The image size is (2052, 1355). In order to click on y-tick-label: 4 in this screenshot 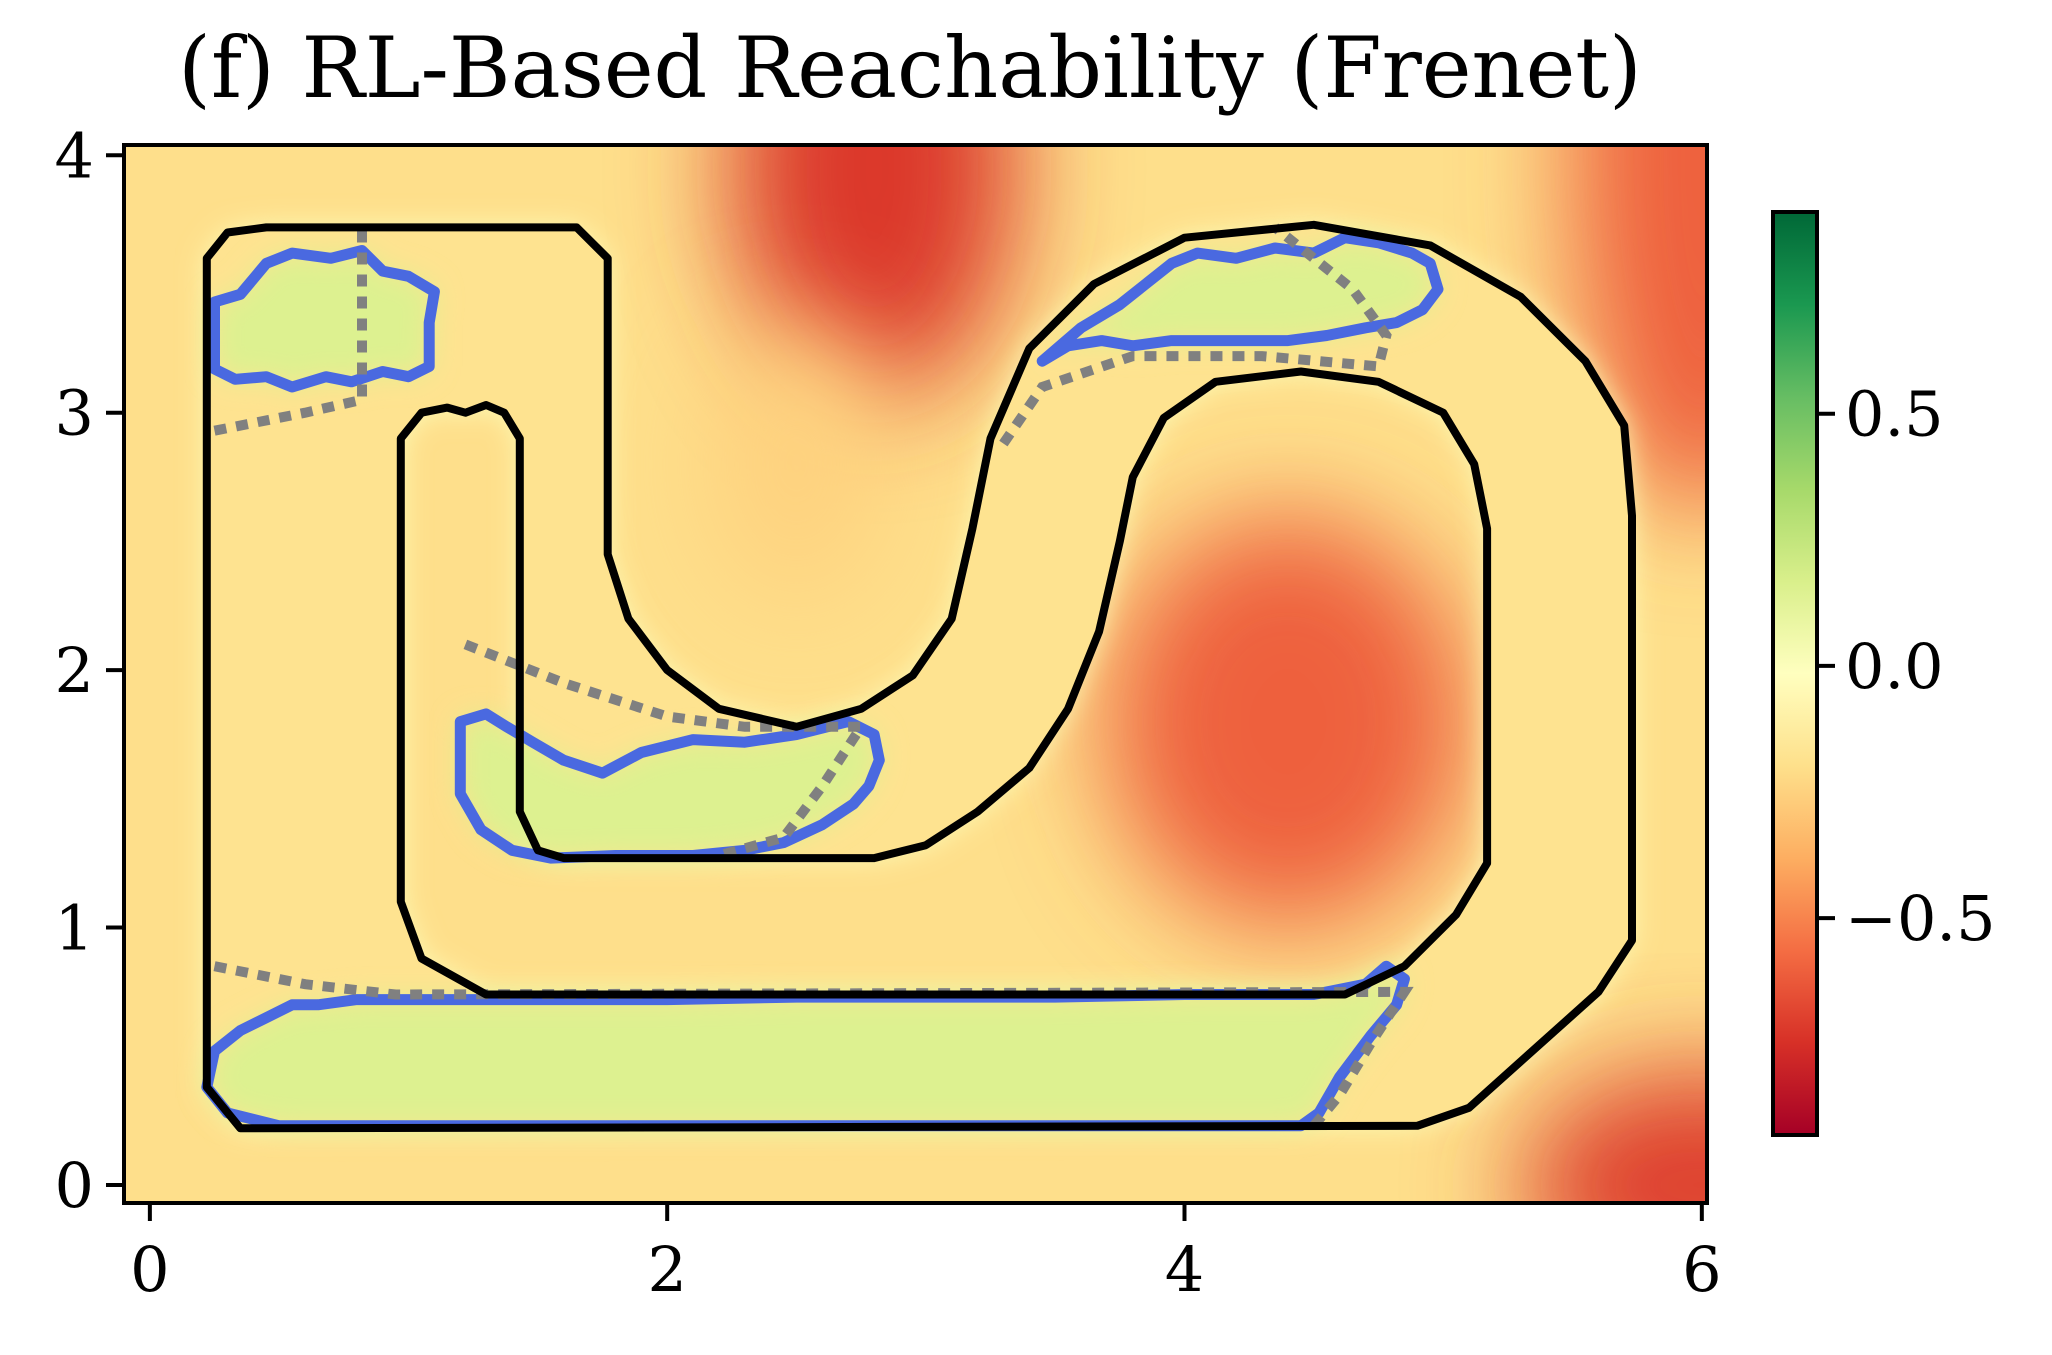, I will do `click(74, 155)`.